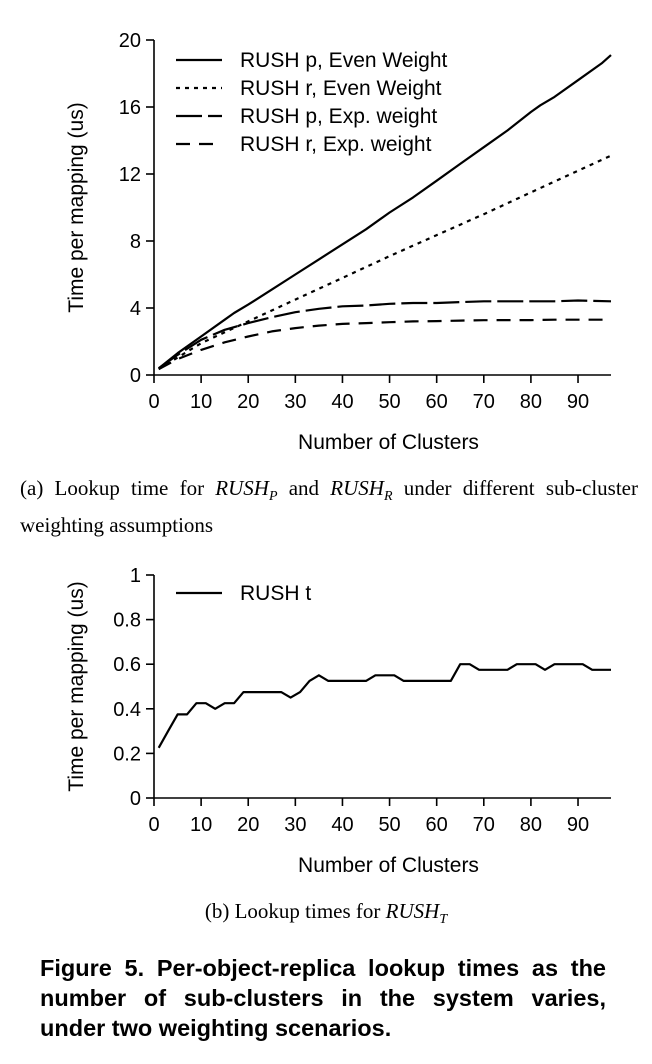 Image resolution: width=652 pixels, height=1064 pixels. What do you see at coordinates (246, 490) in the screenshot?
I see `caption-a-rush-p: RUSHP` at bounding box center [246, 490].